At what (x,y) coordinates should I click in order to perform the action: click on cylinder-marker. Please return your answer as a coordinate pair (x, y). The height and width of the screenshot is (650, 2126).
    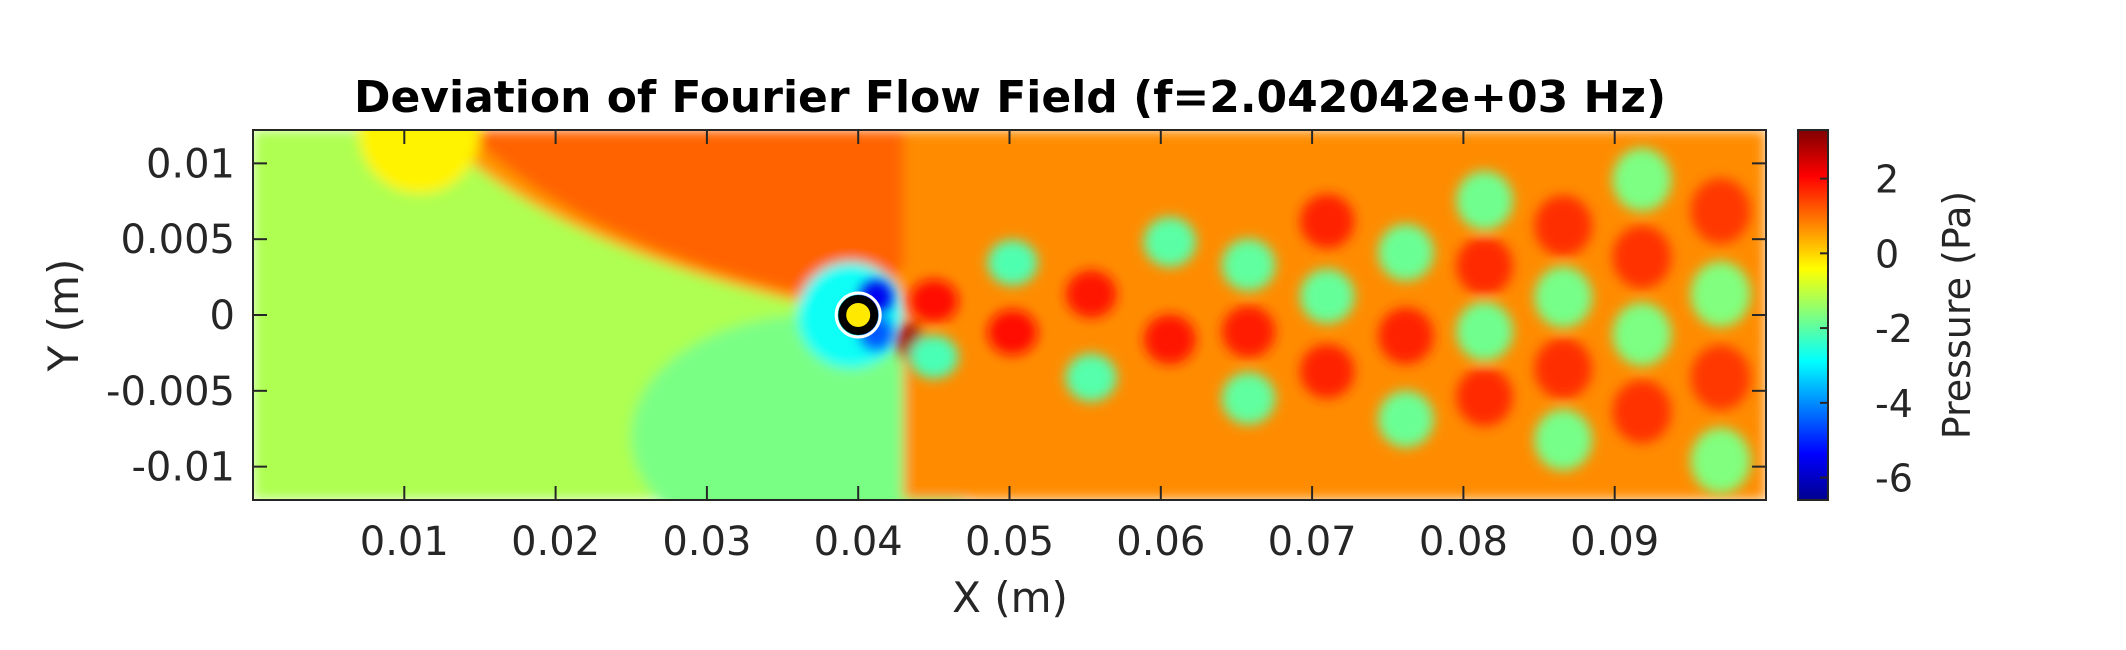
    Looking at the image, I should click on (858, 315).